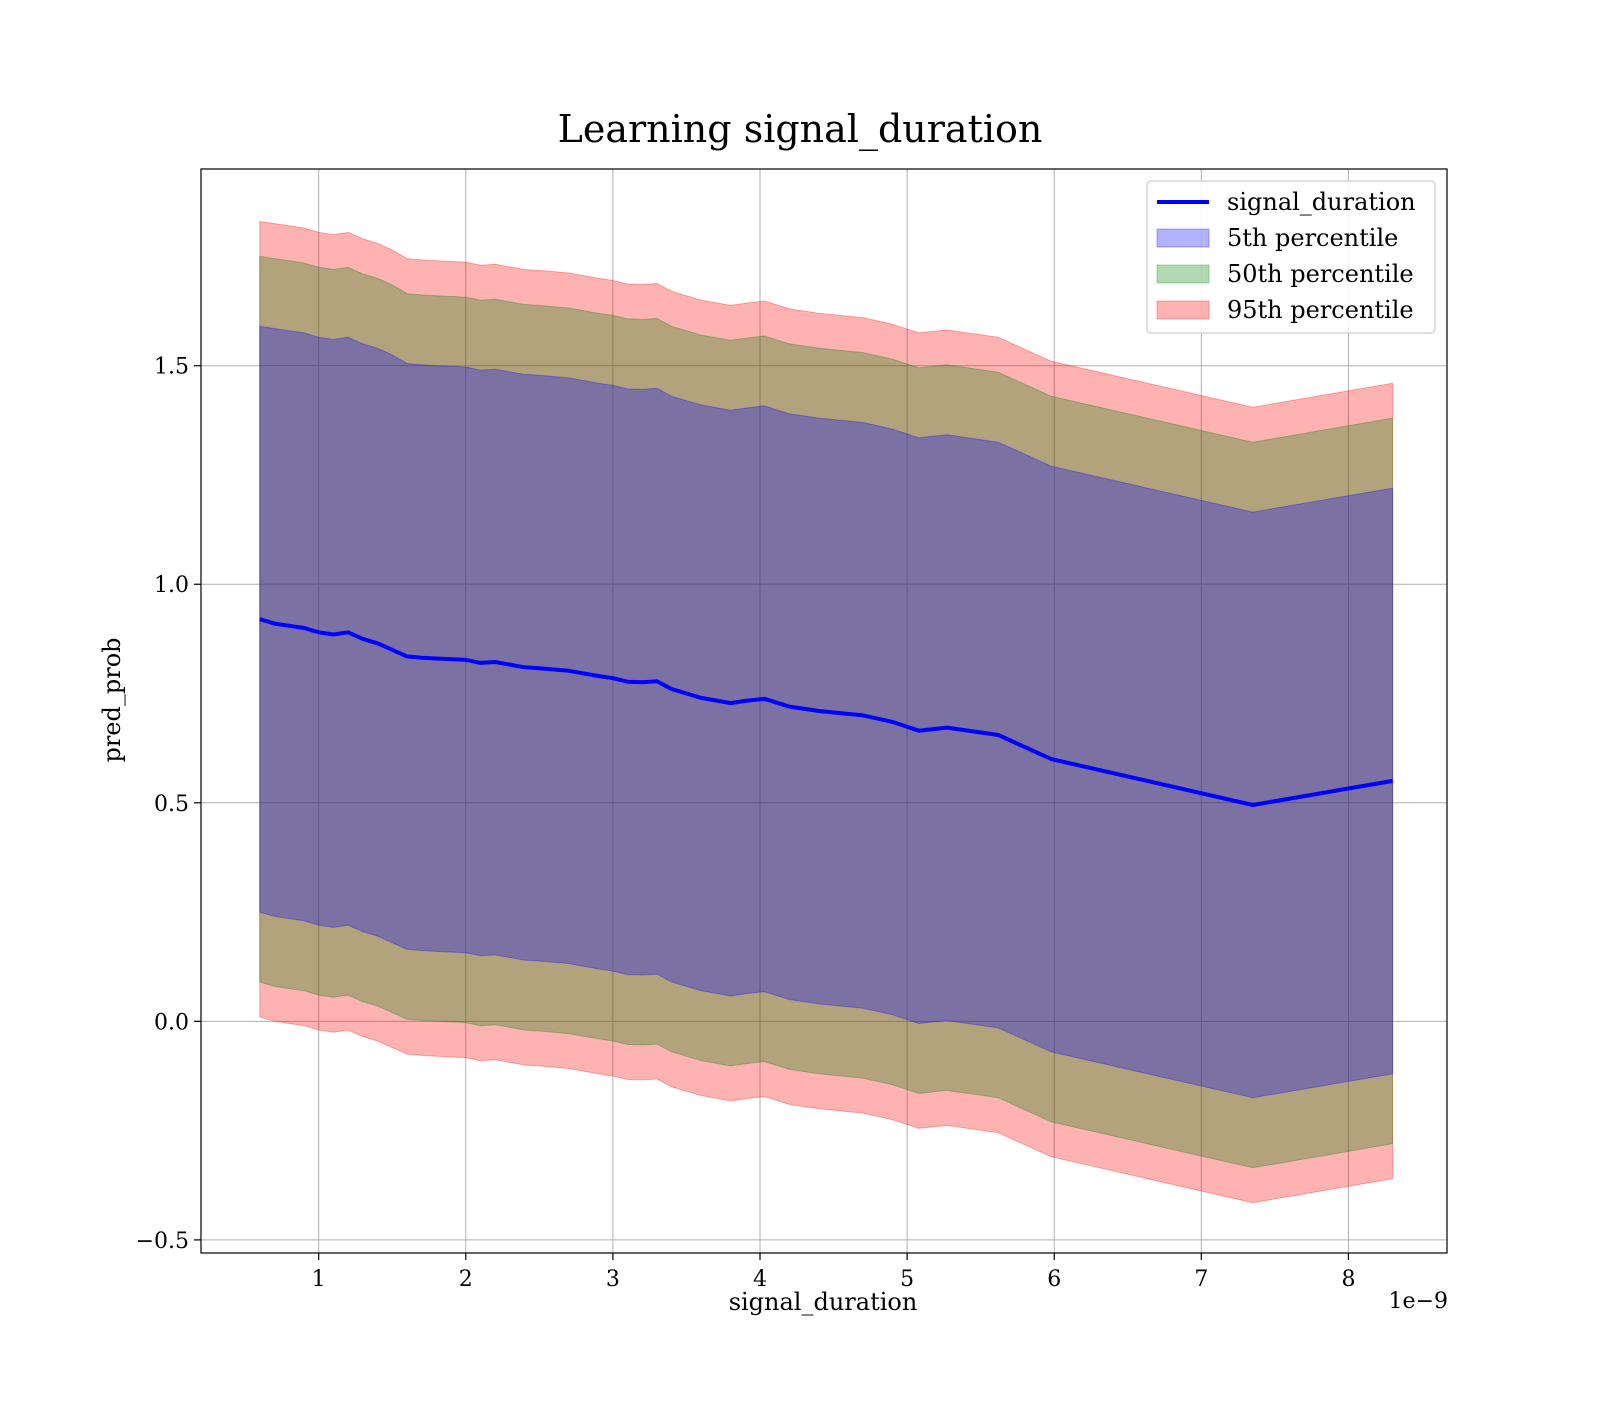 This screenshot has width=1600, height=1404. I want to click on x-tick-label: 5, so click(907, 1279).